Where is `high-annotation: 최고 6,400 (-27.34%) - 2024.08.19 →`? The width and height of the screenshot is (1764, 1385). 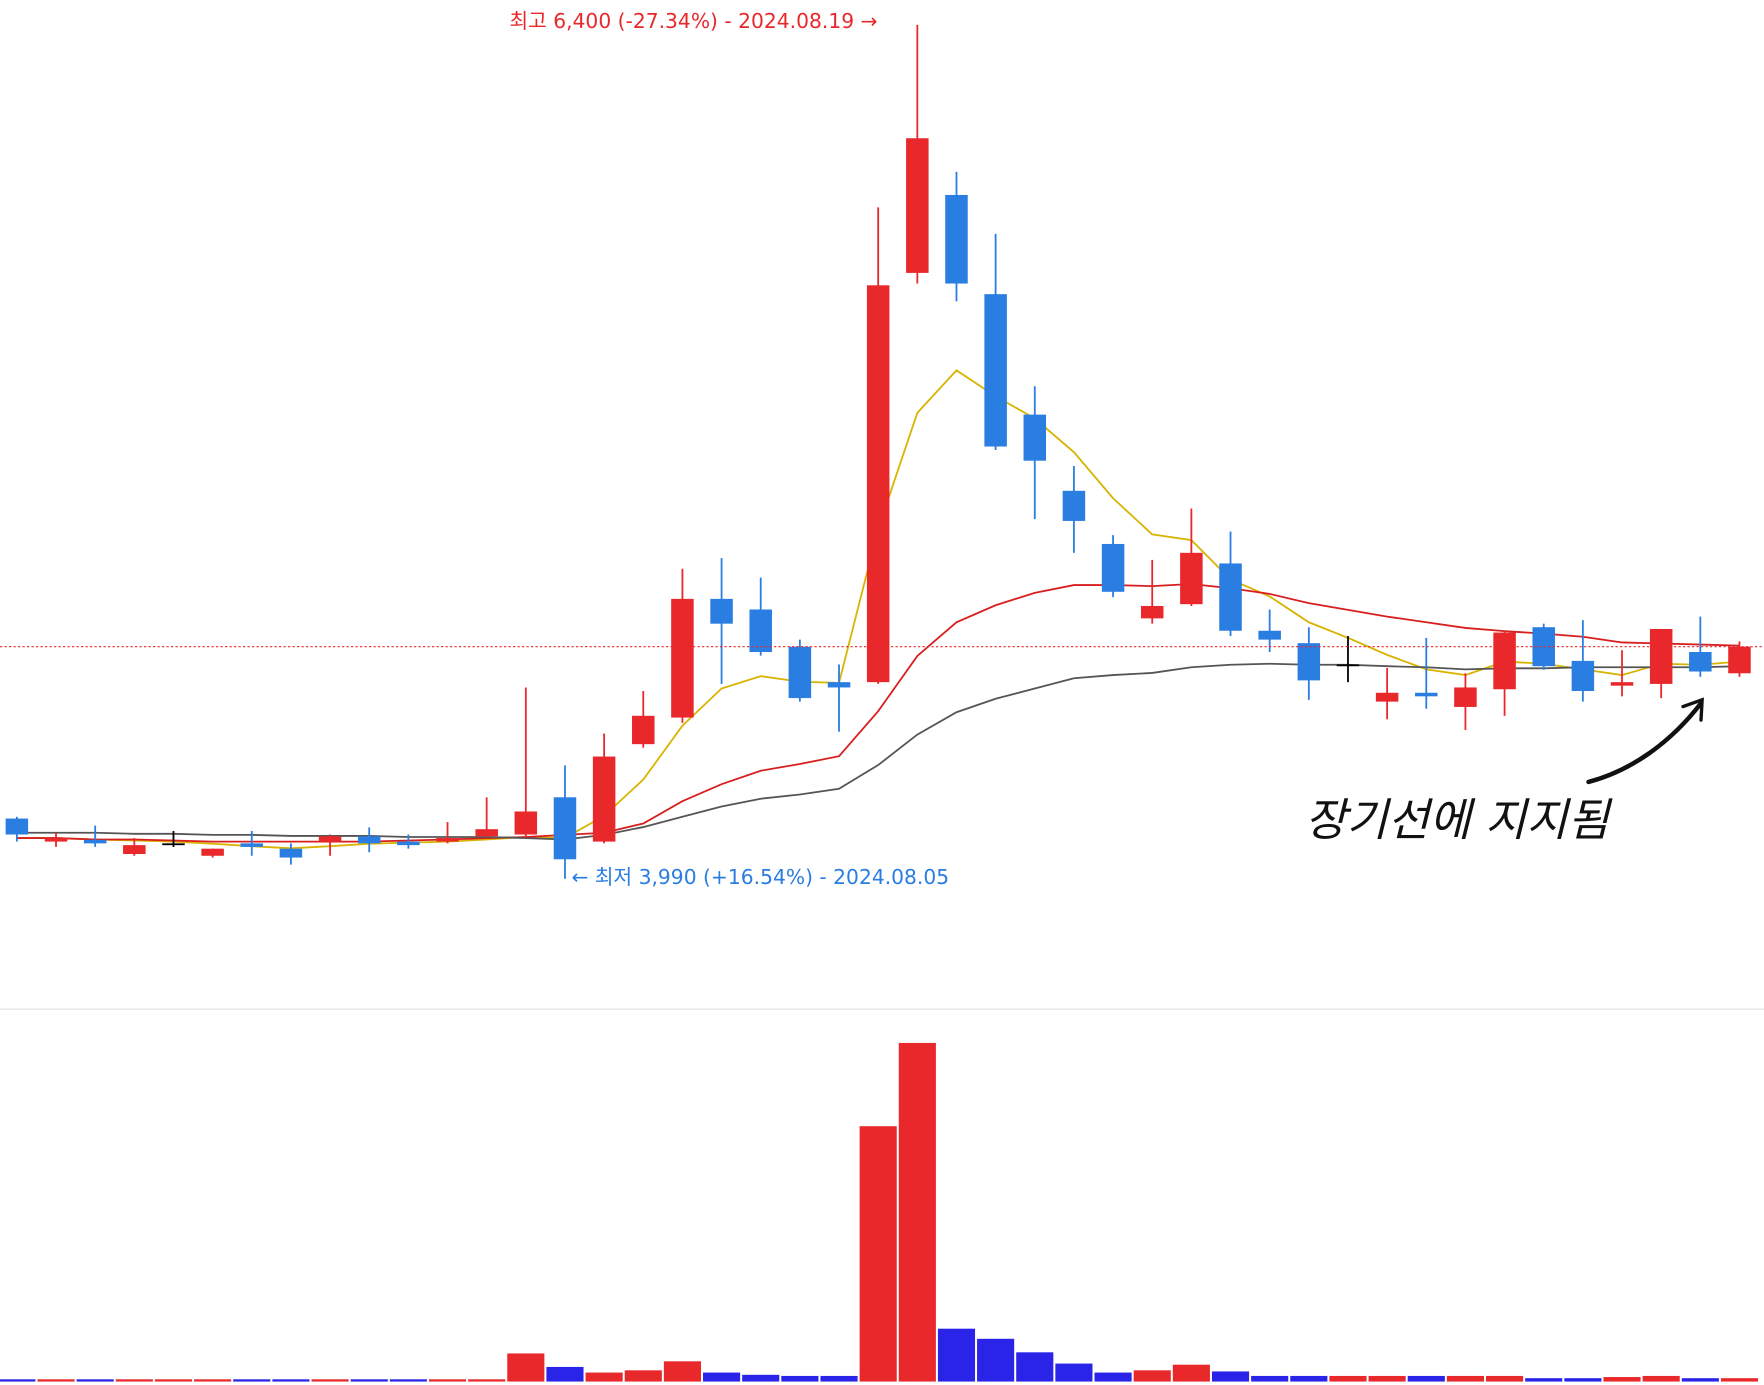 high-annotation: 최고 6,400 (-27.34%) - 2024.08.19 → is located at coordinates (694, 21).